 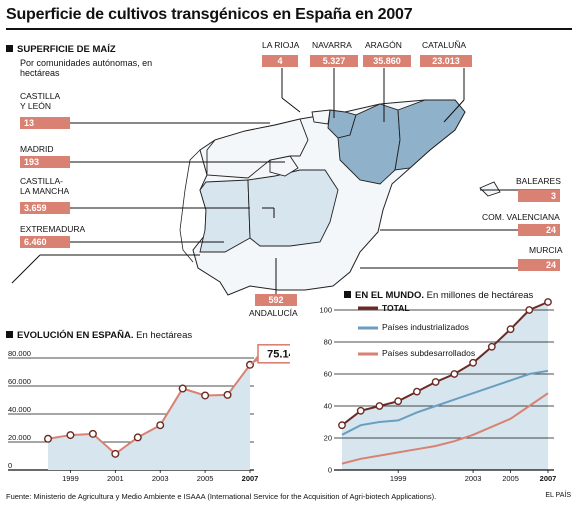 I want to click on value-murcia: 24, so click(x=539, y=265).